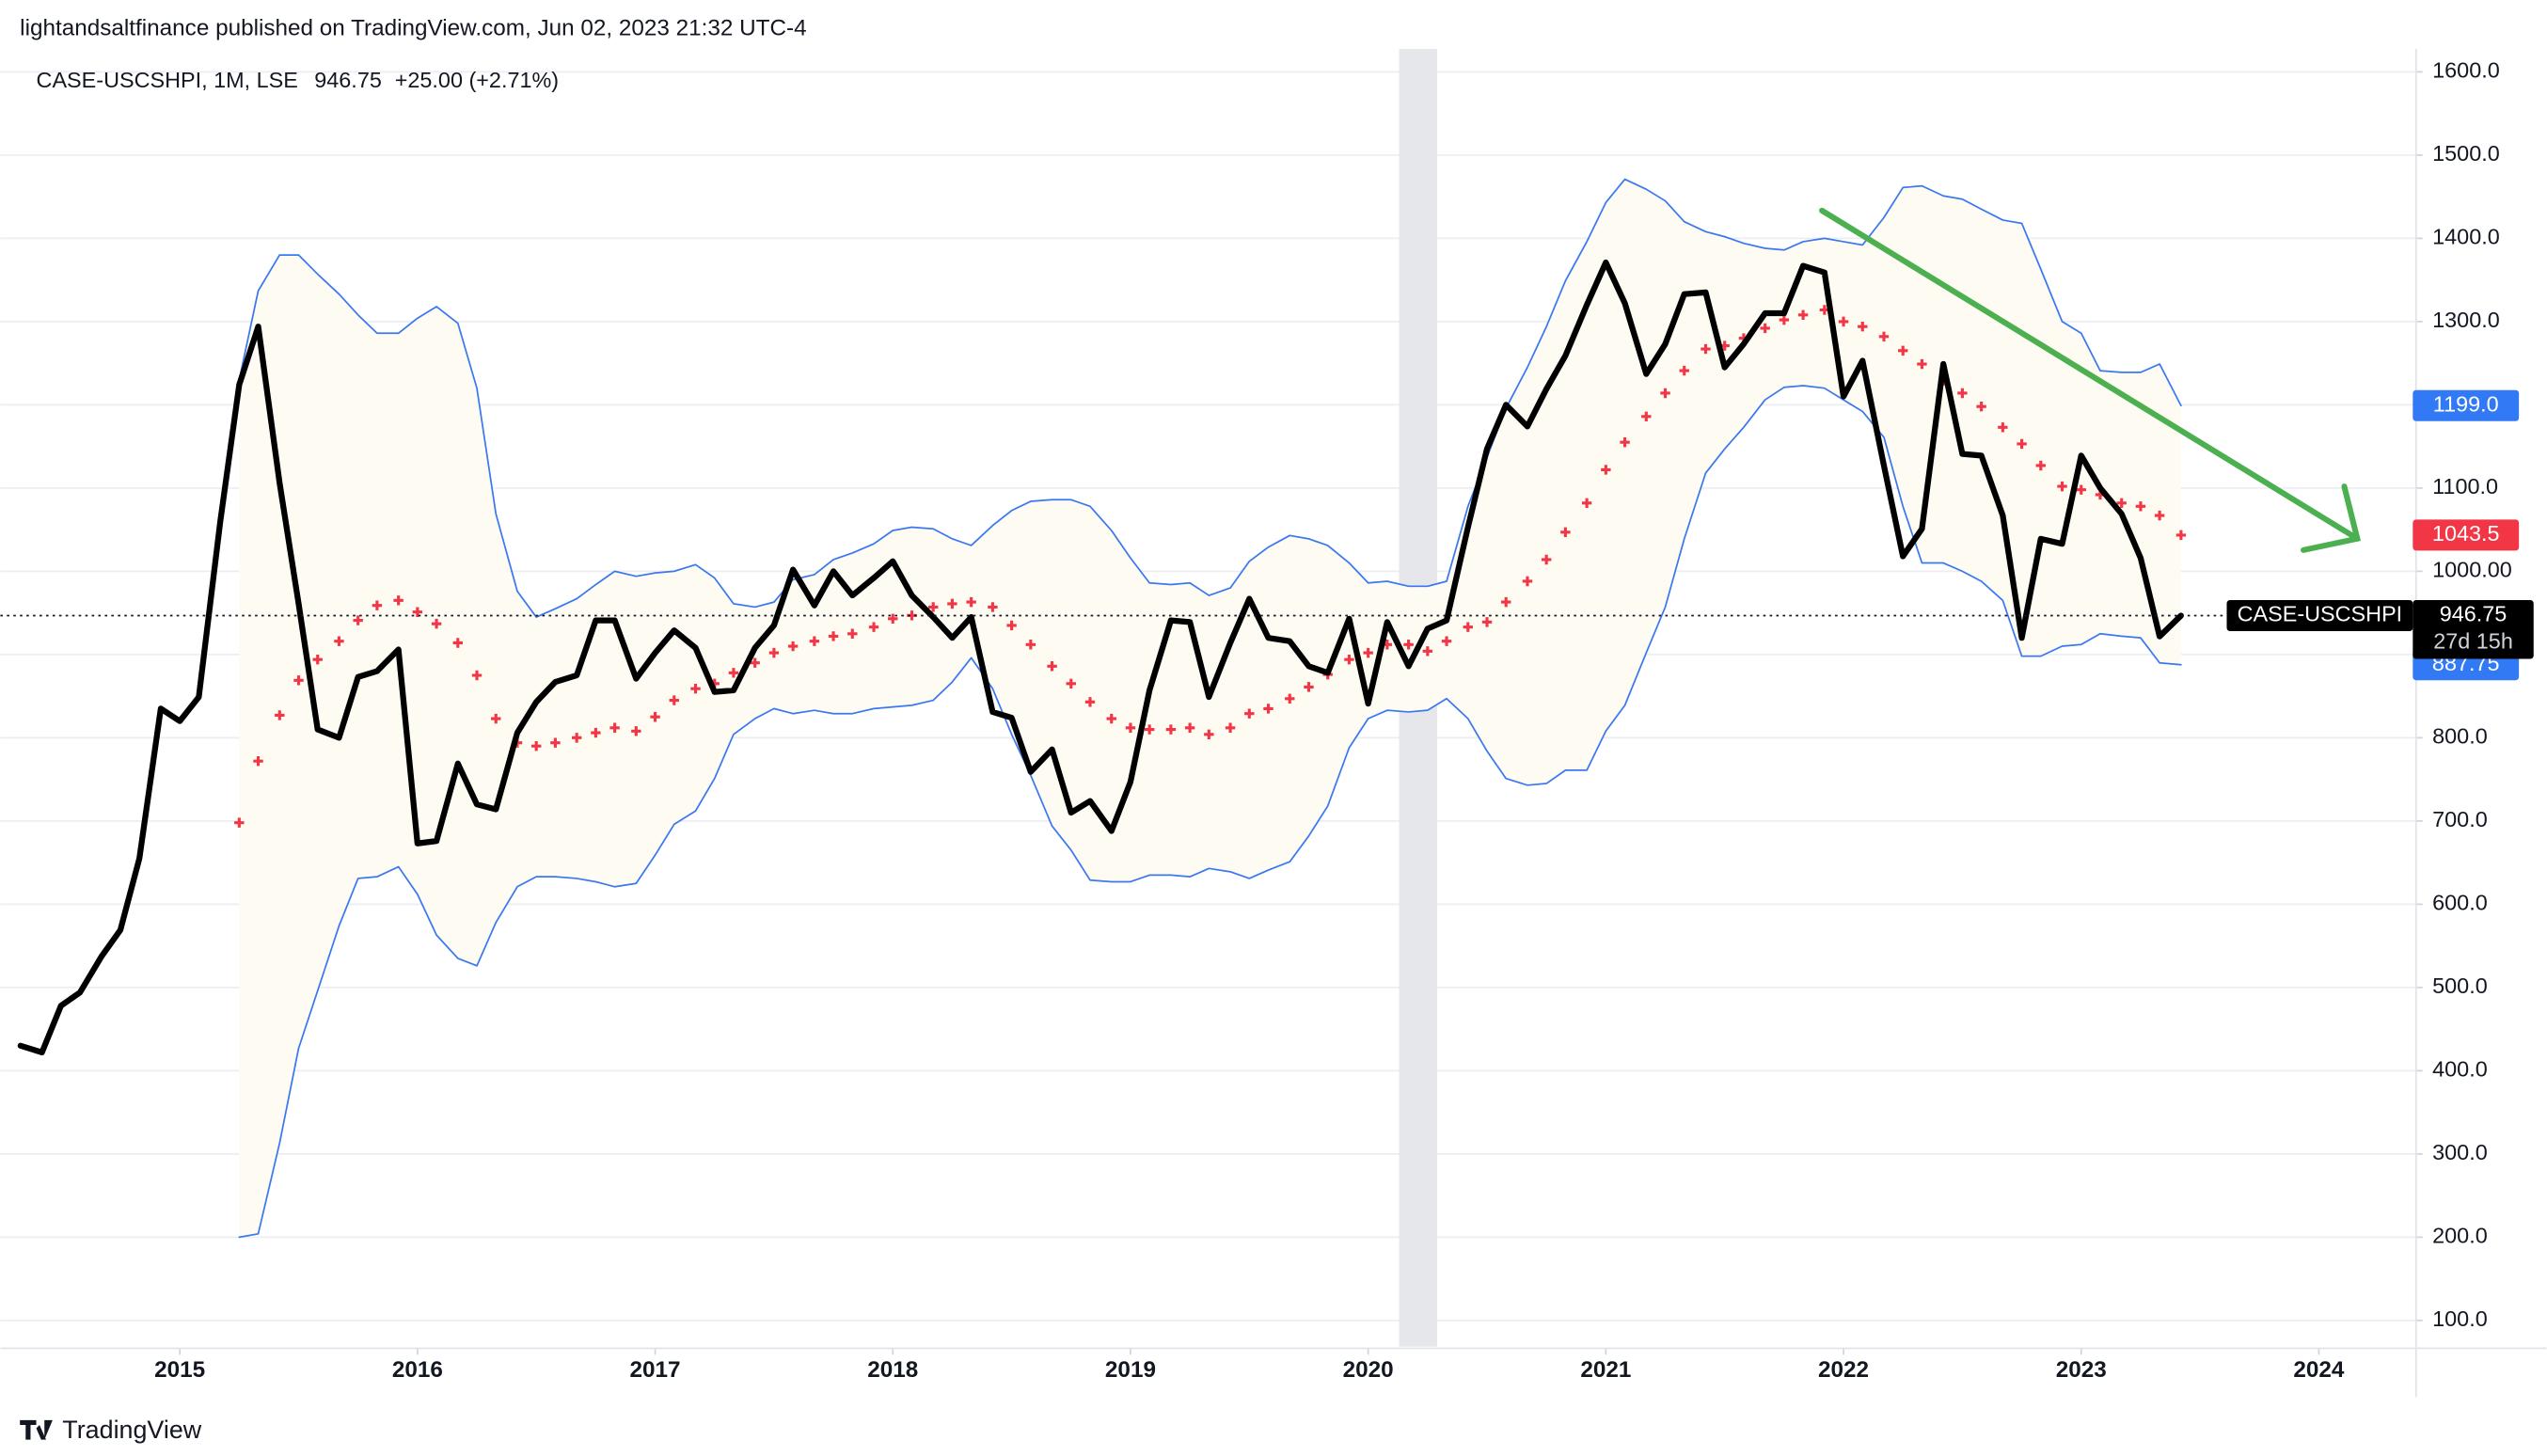 Image resolution: width=2547 pixels, height=1456 pixels. What do you see at coordinates (2466, 237) in the screenshot?
I see `y-tick-label: 1400.0` at bounding box center [2466, 237].